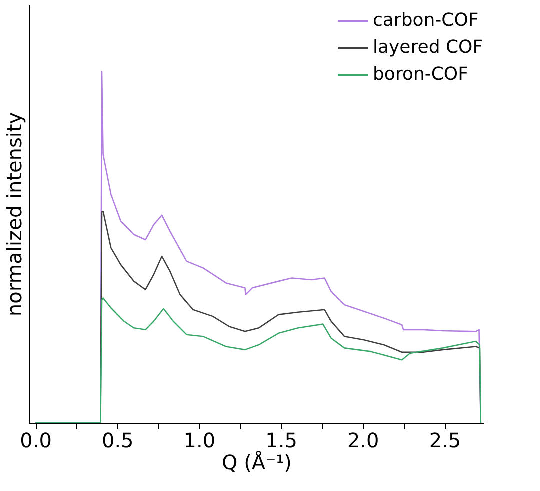  What do you see at coordinates (426, 20) in the screenshot?
I see `legend-label: carbon-COF` at bounding box center [426, 20].